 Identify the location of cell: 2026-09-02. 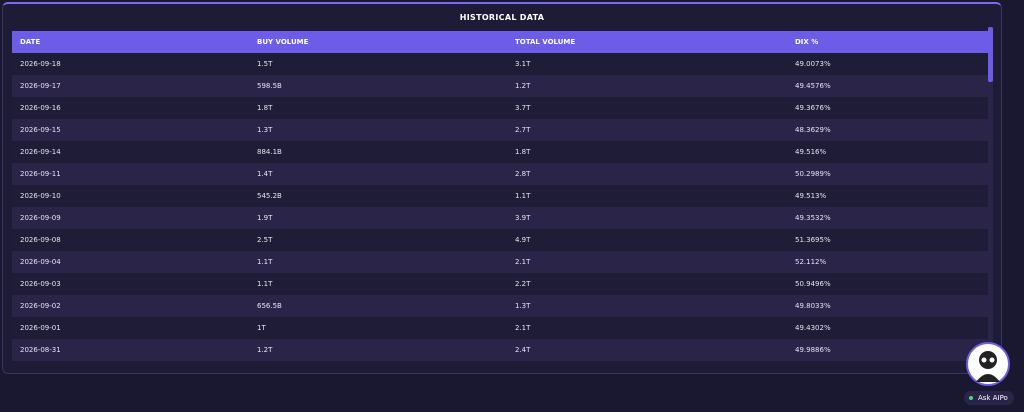
(40, 306).